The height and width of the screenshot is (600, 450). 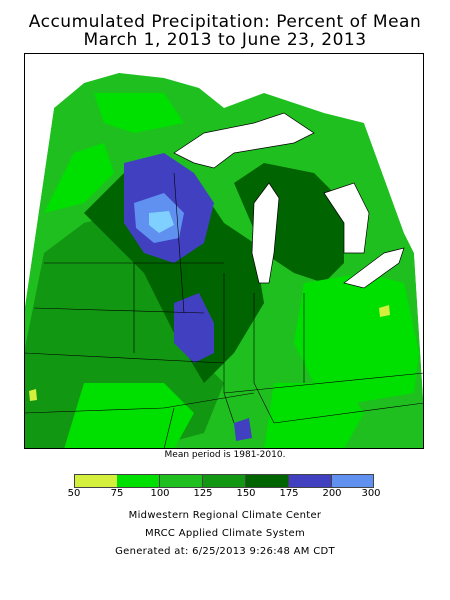 What do you see at coordinates (79, 178) in the screenshot?
I see `zone-100-125-northwest` at bounding box center [79, 178].